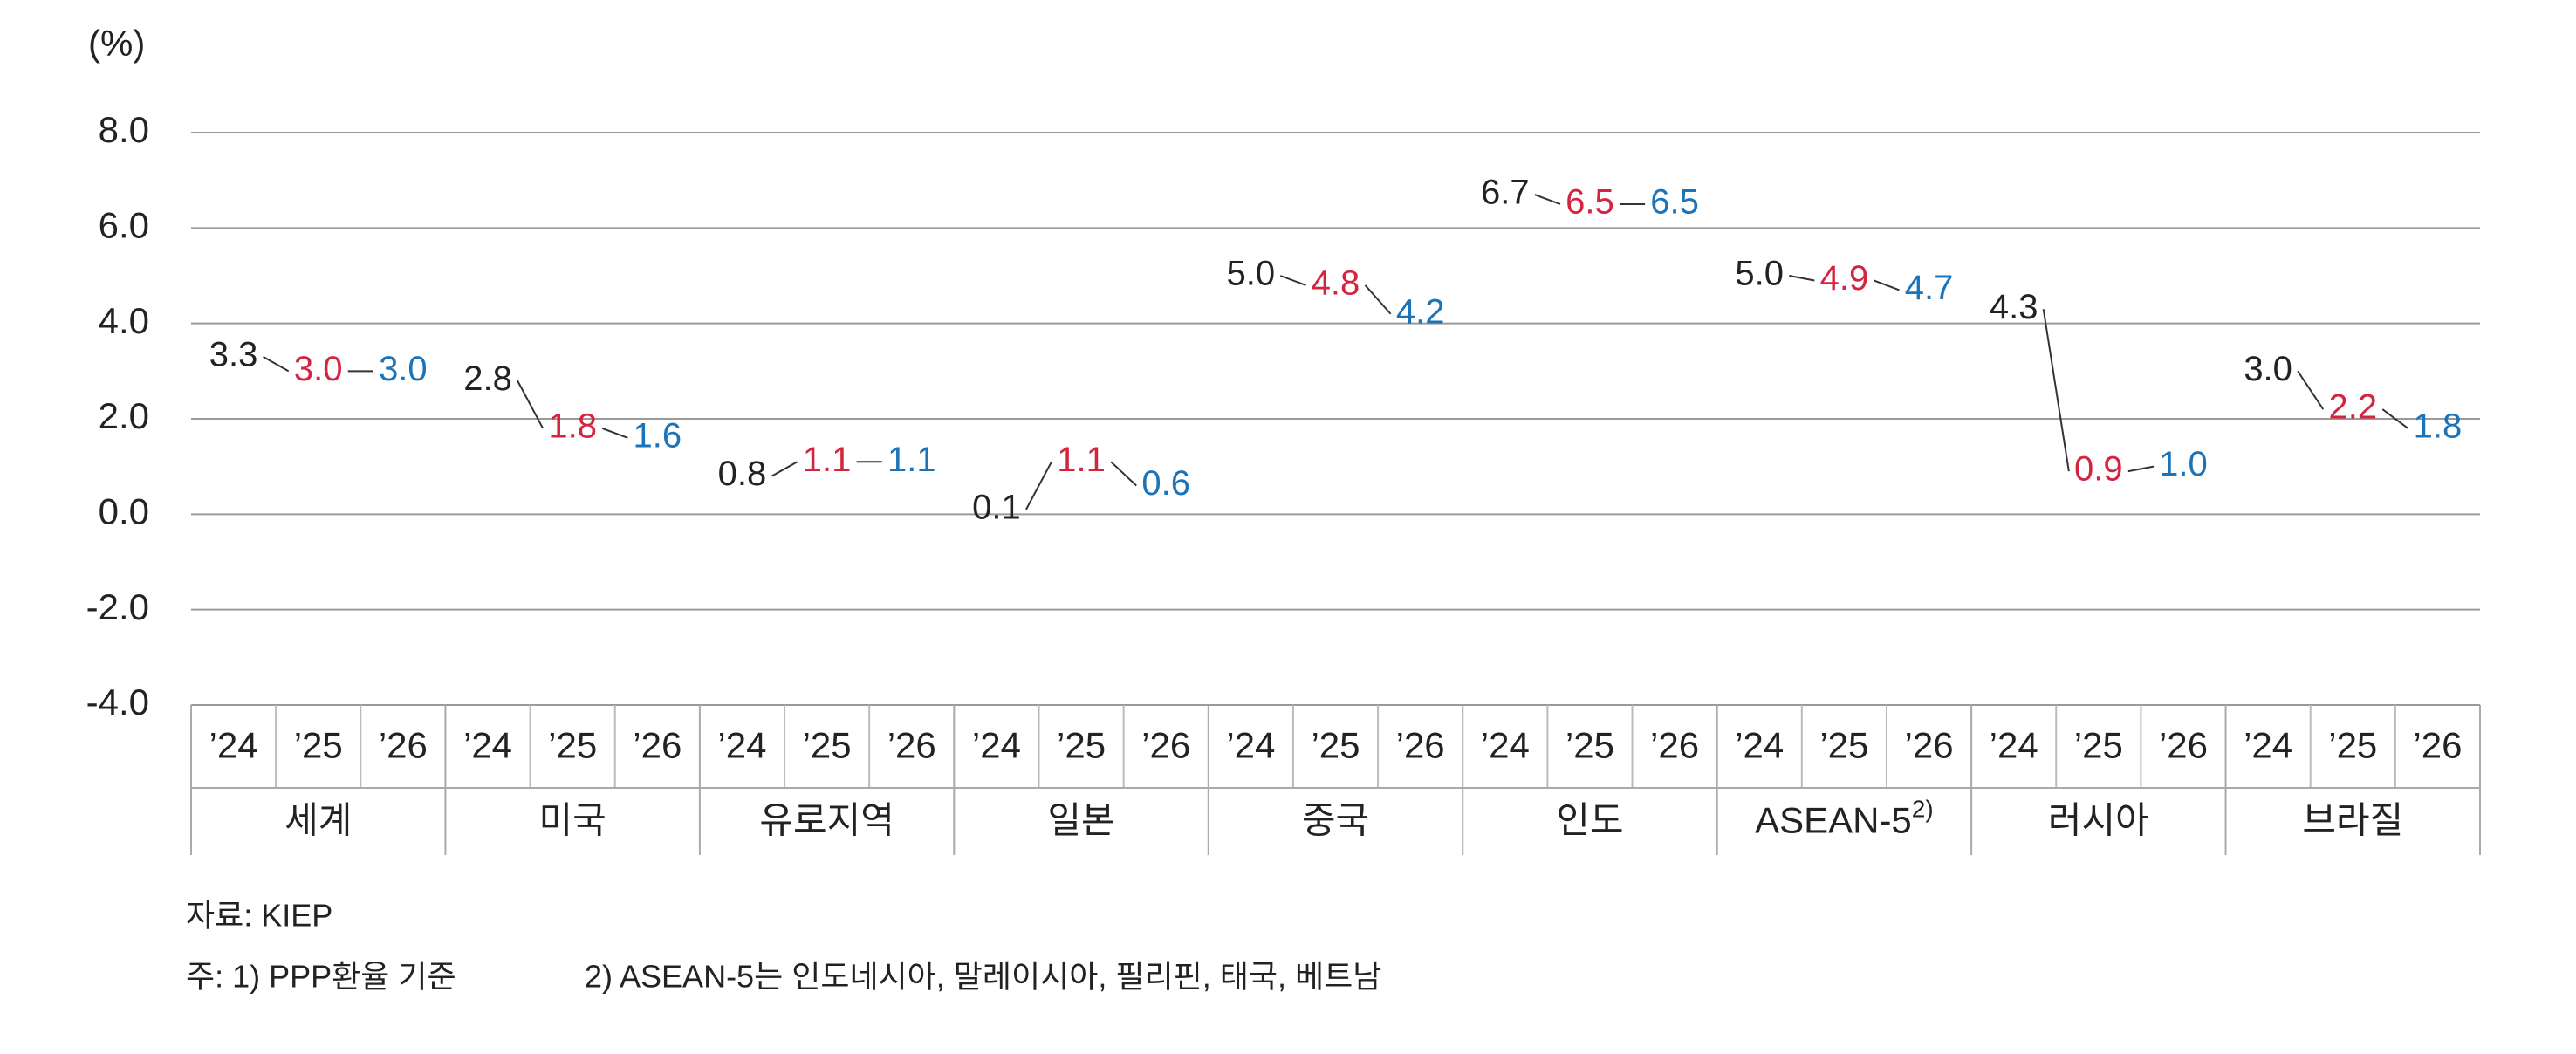 This screenshot has width=2576, height=1054. I want to click on y-tick-label: 4.0, so click(124, 320).